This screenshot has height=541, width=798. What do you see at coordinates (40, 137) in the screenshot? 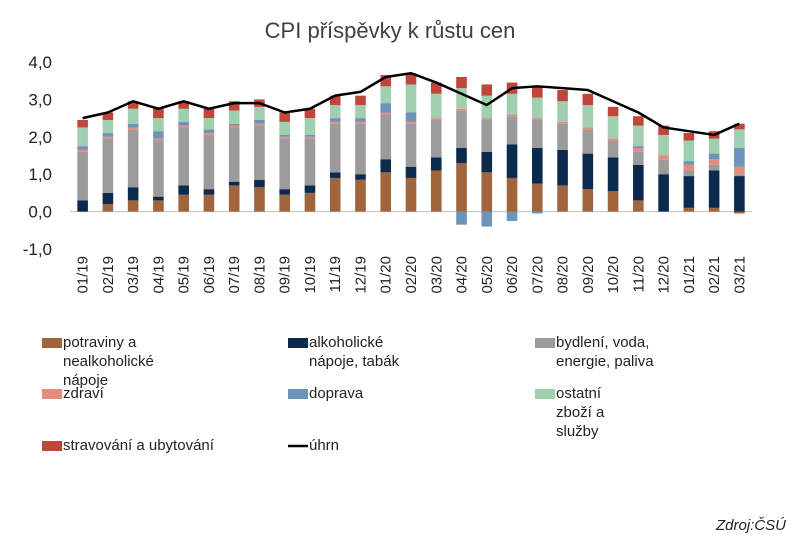
I see `y-tick-label: 2,0` at bounding box center [40, 137].